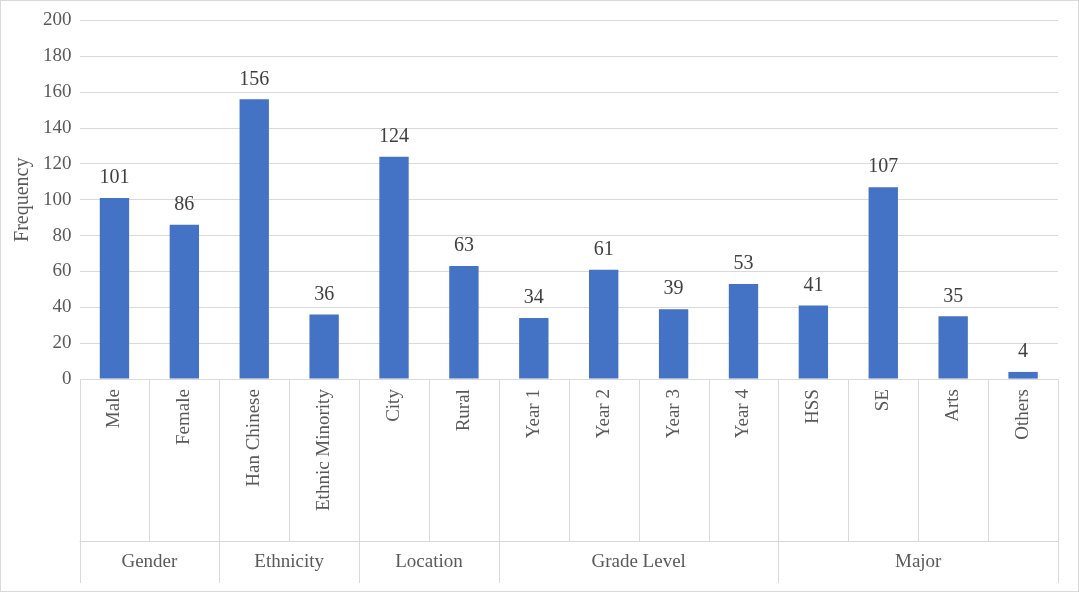 This screenshot has width=1079, height=592. What do you see at coordinates (603, 247) in the screenshot?
I see `data-label: 61` at bounding box center [603, 247].